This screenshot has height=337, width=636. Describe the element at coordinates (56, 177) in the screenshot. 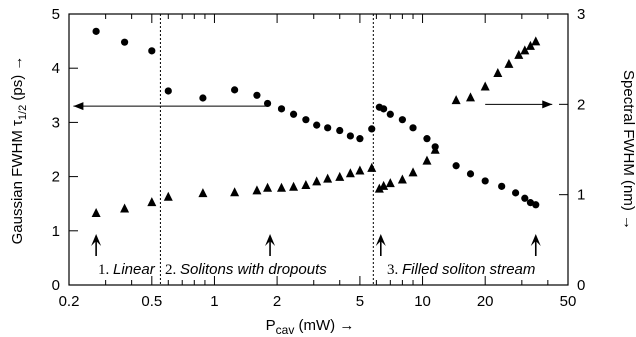

I see `y-left-tick-label: 2` at that location.